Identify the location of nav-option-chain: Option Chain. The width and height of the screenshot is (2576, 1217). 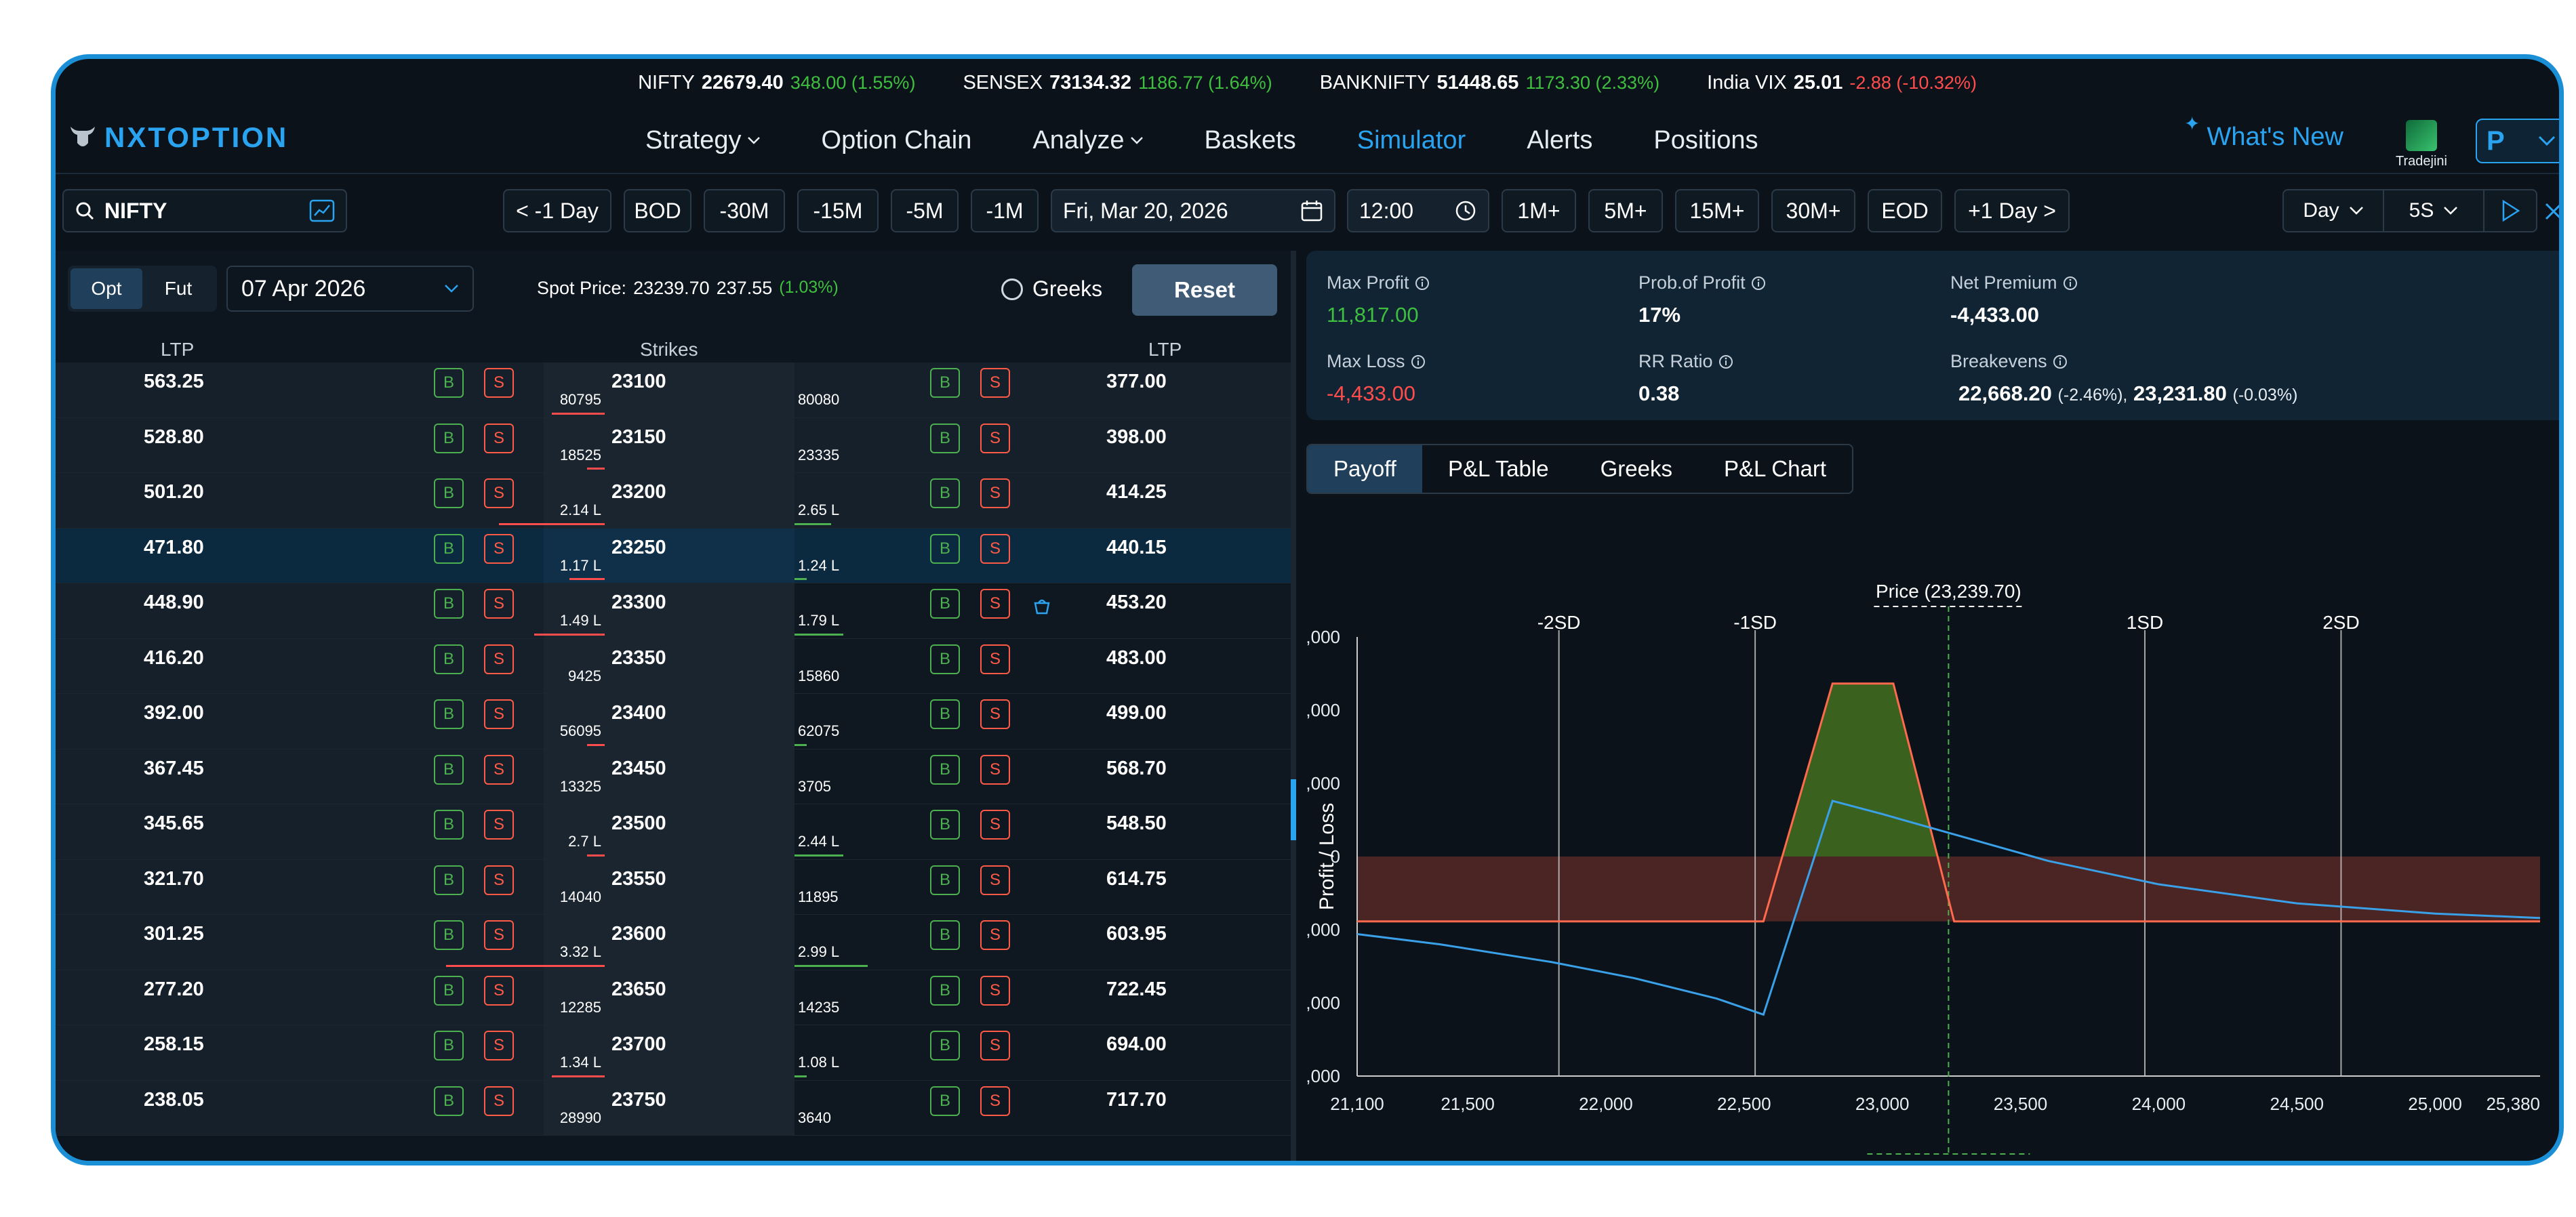
(897, 140).